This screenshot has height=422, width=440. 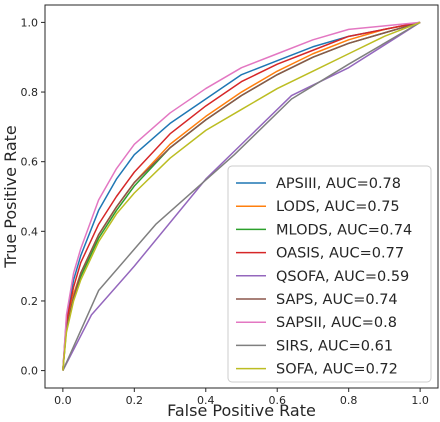 I want to click on legend-label-0: APSIII, AUC=0.78, so click(x=338, y=184).